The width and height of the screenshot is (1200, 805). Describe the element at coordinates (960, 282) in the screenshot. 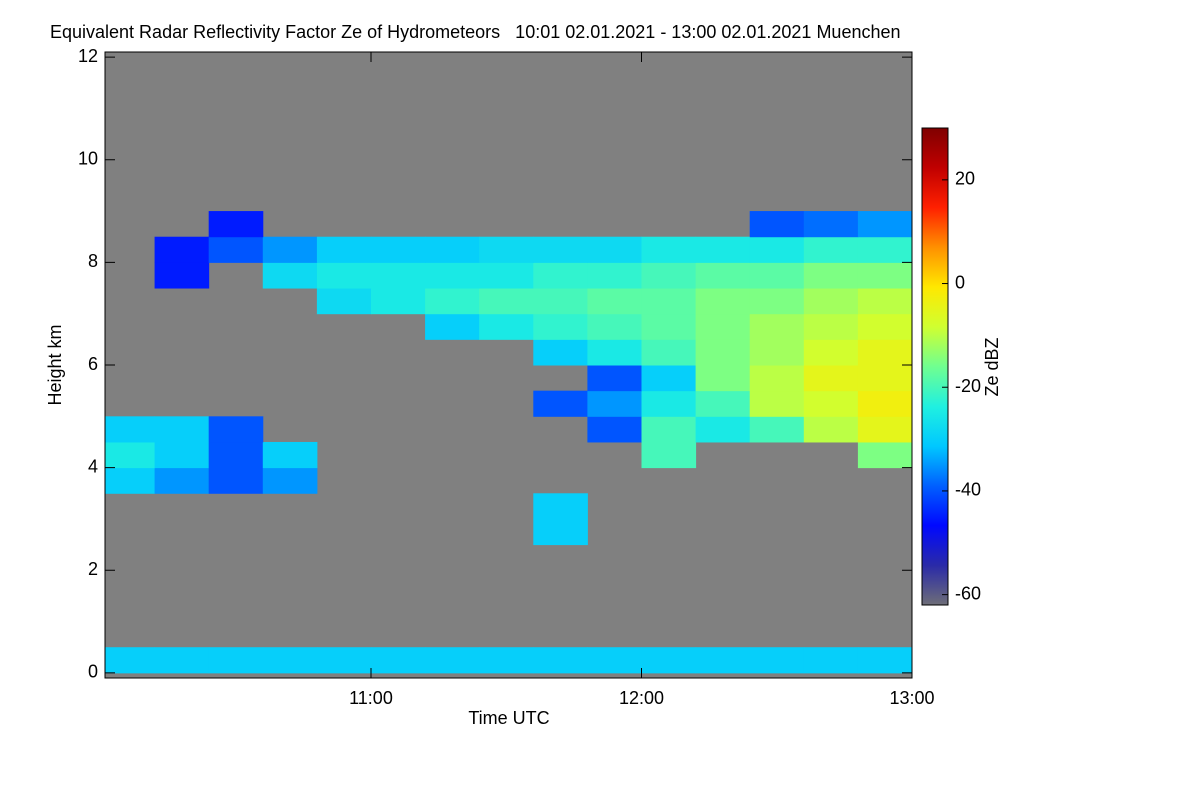

I see `colorbar-tick-label: 0` at that location.